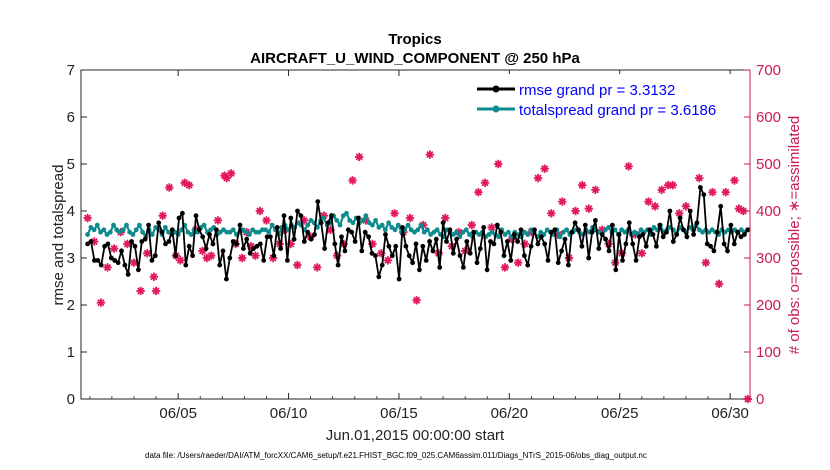  What do you see at coordinates (762, 235) in the screenshot?
I see `right-axis-ticks: 0 100 200 300 400 500 600 700` at bounding box center [762, 235].